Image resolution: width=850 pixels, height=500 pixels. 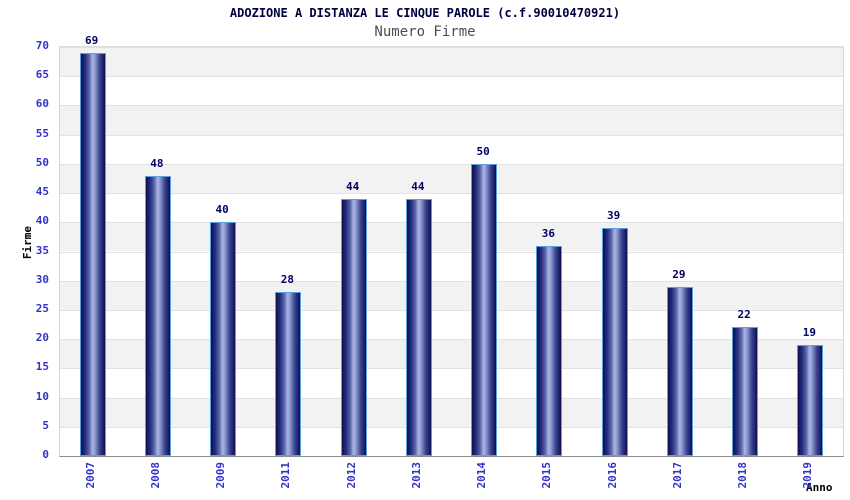 I want to click on x-tick-label: 2018, so click(x=743, y=475).